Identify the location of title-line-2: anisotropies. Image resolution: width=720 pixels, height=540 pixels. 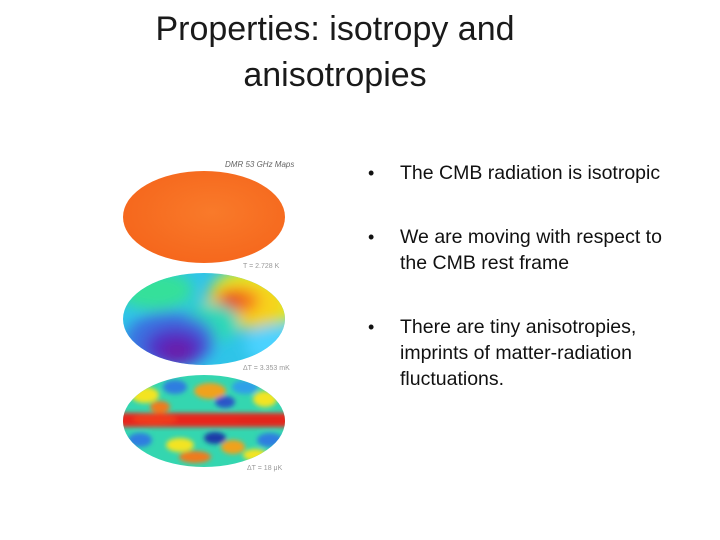
(335, 75).